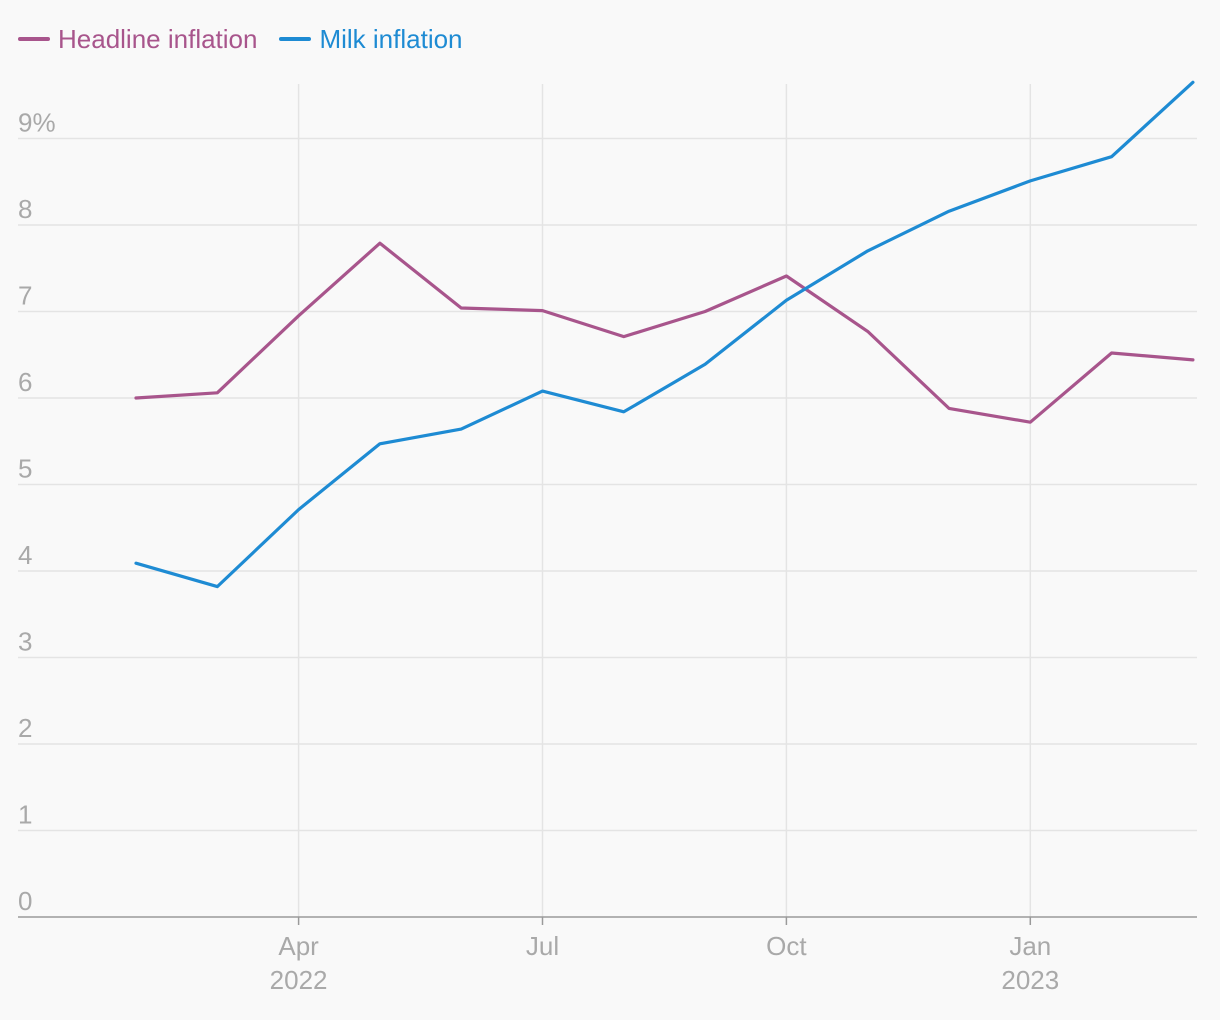 The height and width of the screenshot is (1020, 1220). What do you see at coordinates (25, 642) in the screenshot?
I see `y-tick-label-3: 3` at bounding box center [25, 642].